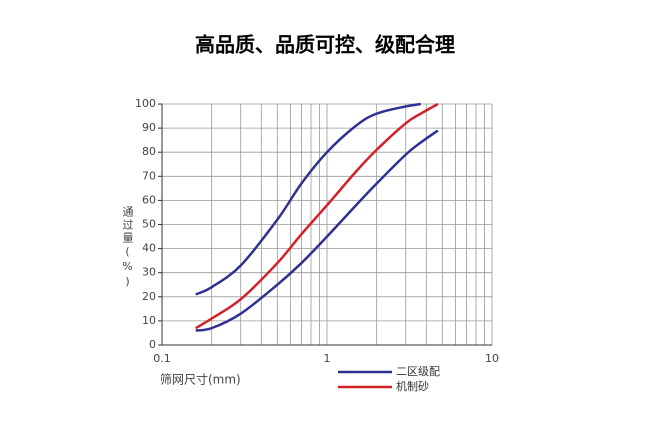 This screenshot has height=430, width=650. Describe the element at coordinates (200, 379) in the screenshot. I see `x-axis-label: 筛网尺寸(mm)` at that location.